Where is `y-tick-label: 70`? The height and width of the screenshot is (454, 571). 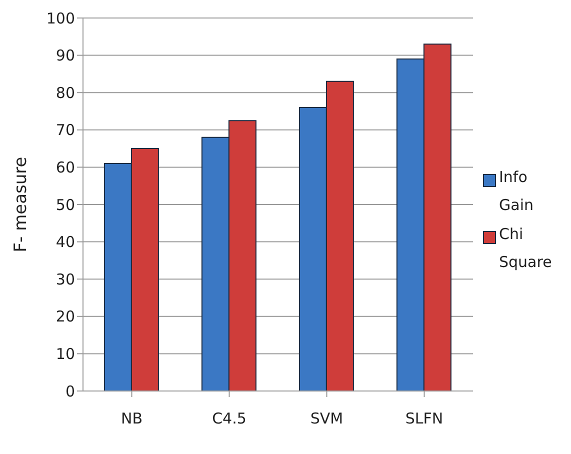 y-tick-label: 70 is located at coordinates (65, 130).